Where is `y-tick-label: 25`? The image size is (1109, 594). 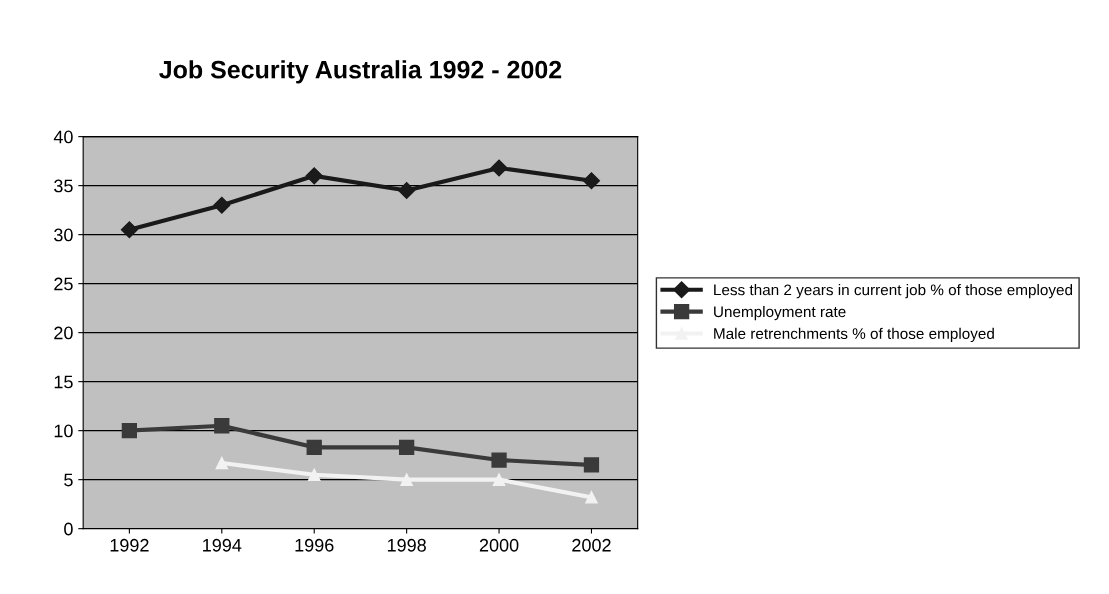 y-tick-label: 25 is located at coordinates (63, 284).